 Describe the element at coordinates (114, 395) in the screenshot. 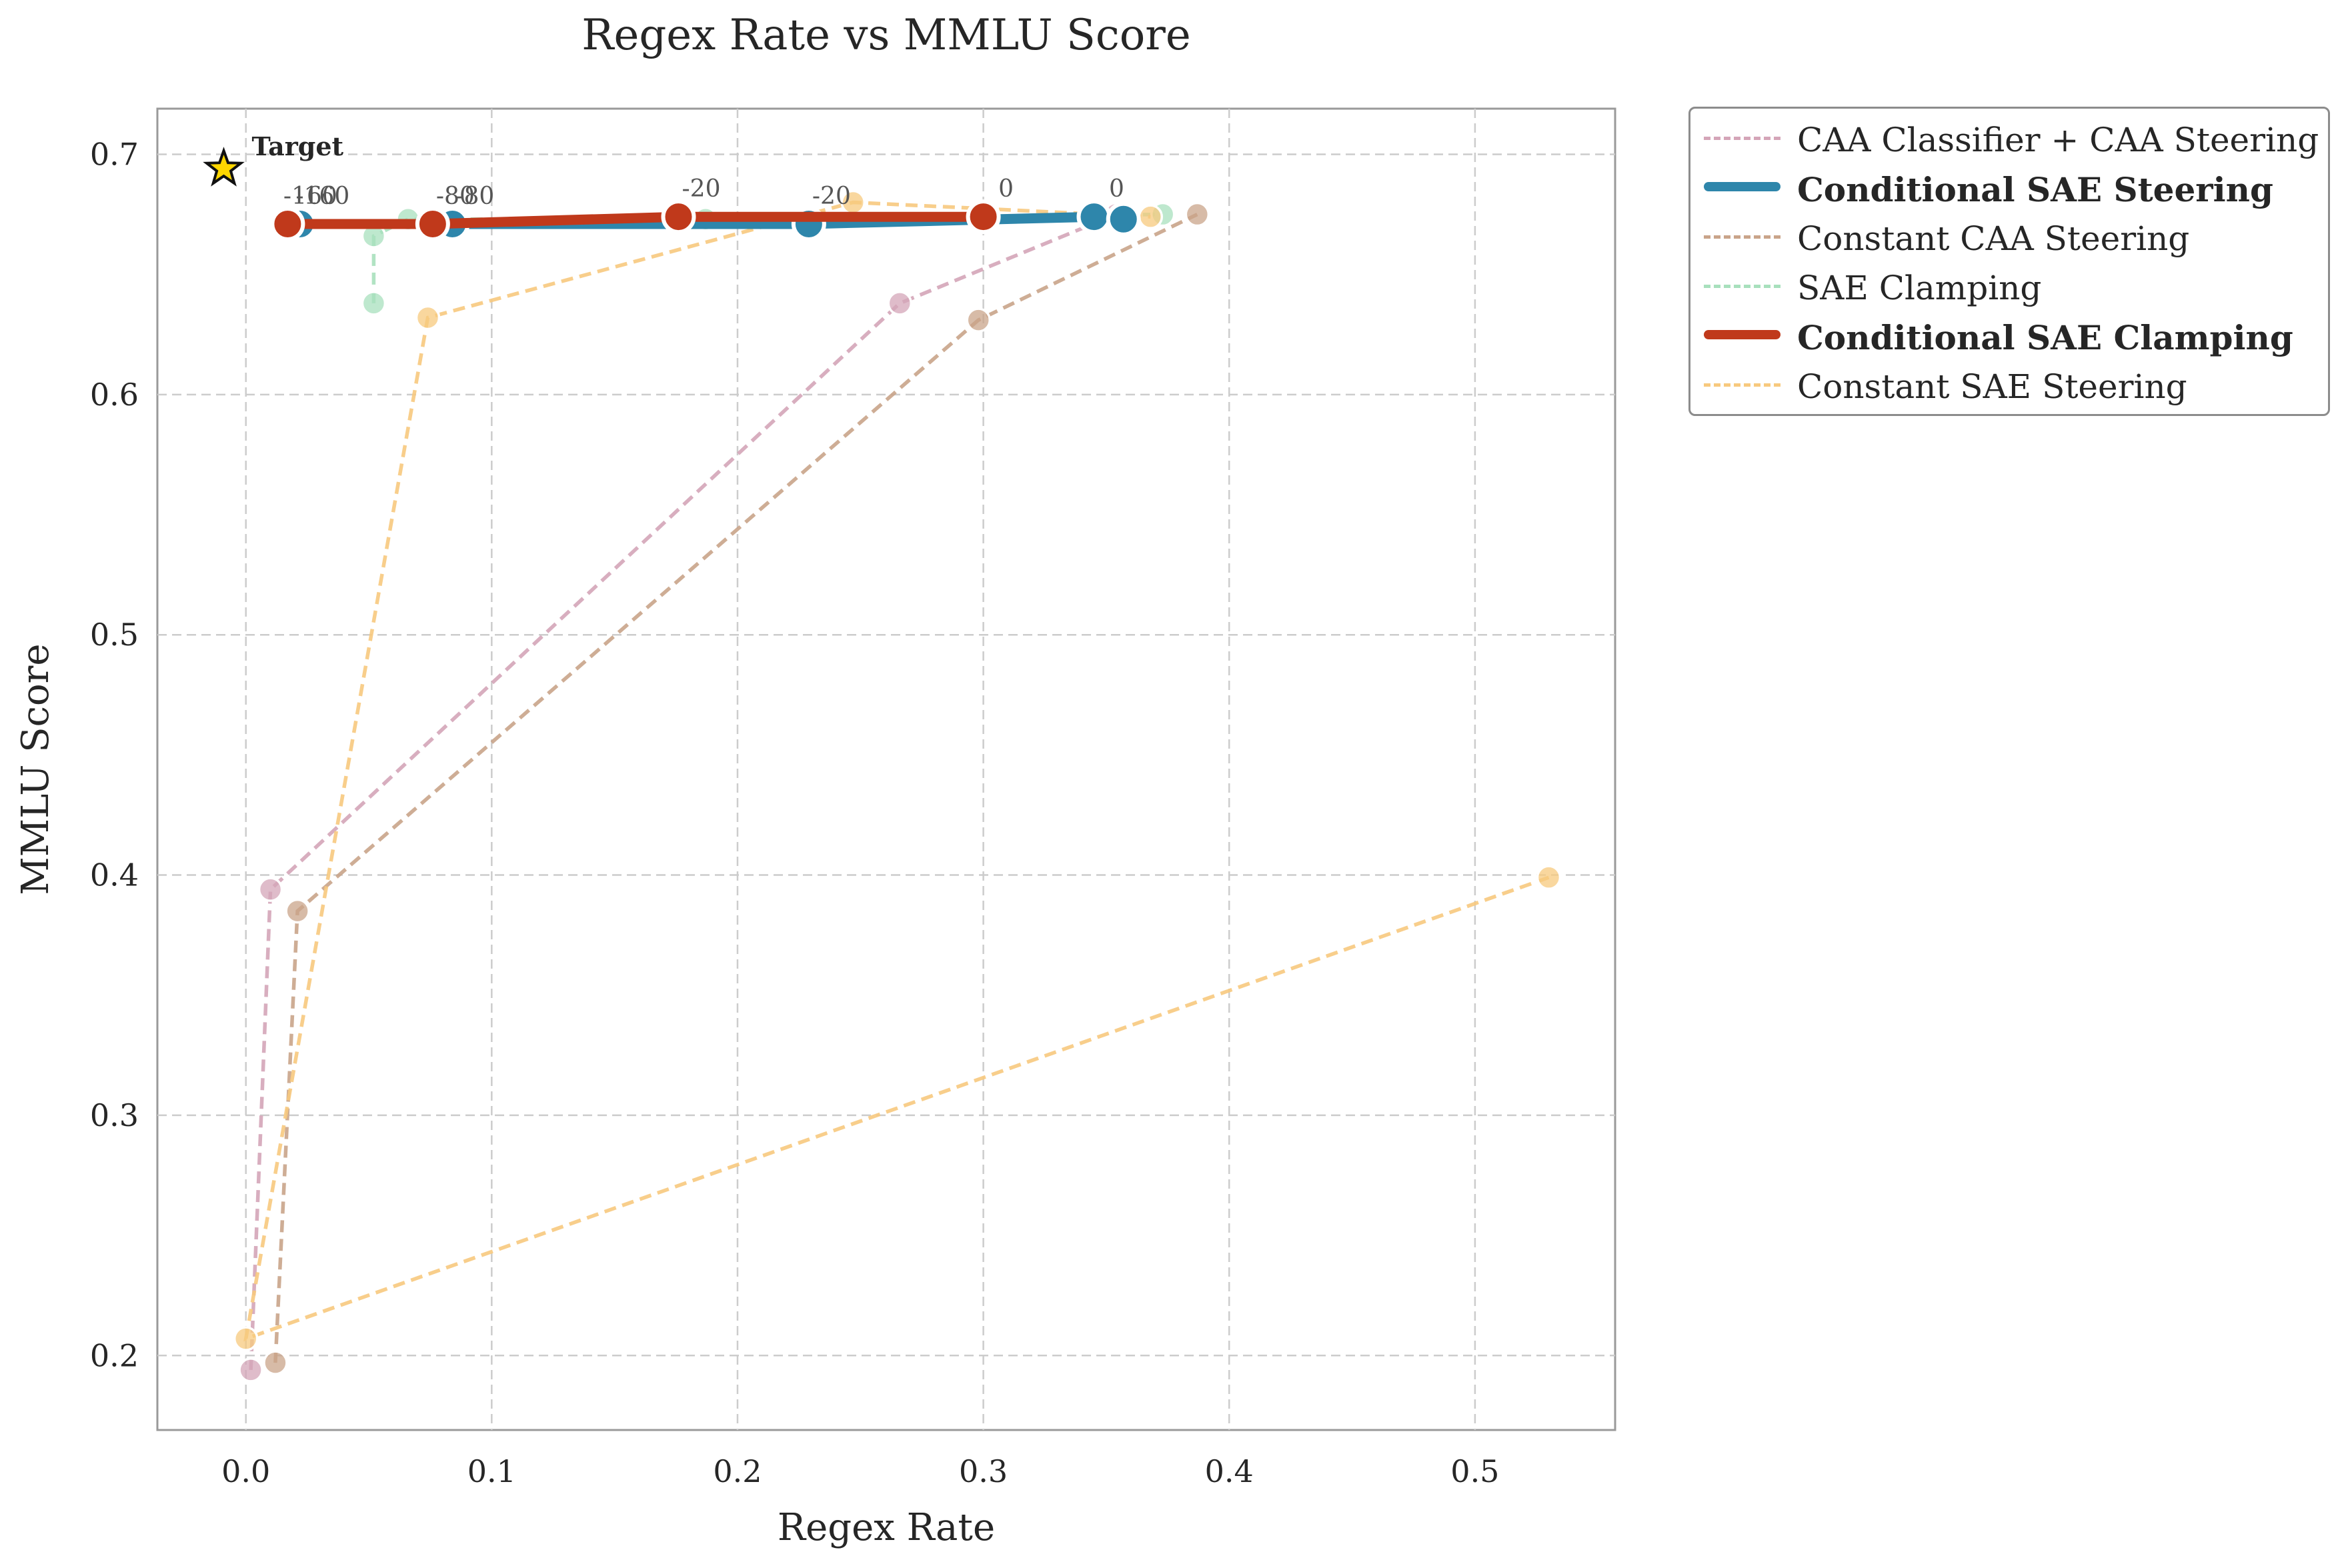

I see `y-tick-label: 0.6` at that location.